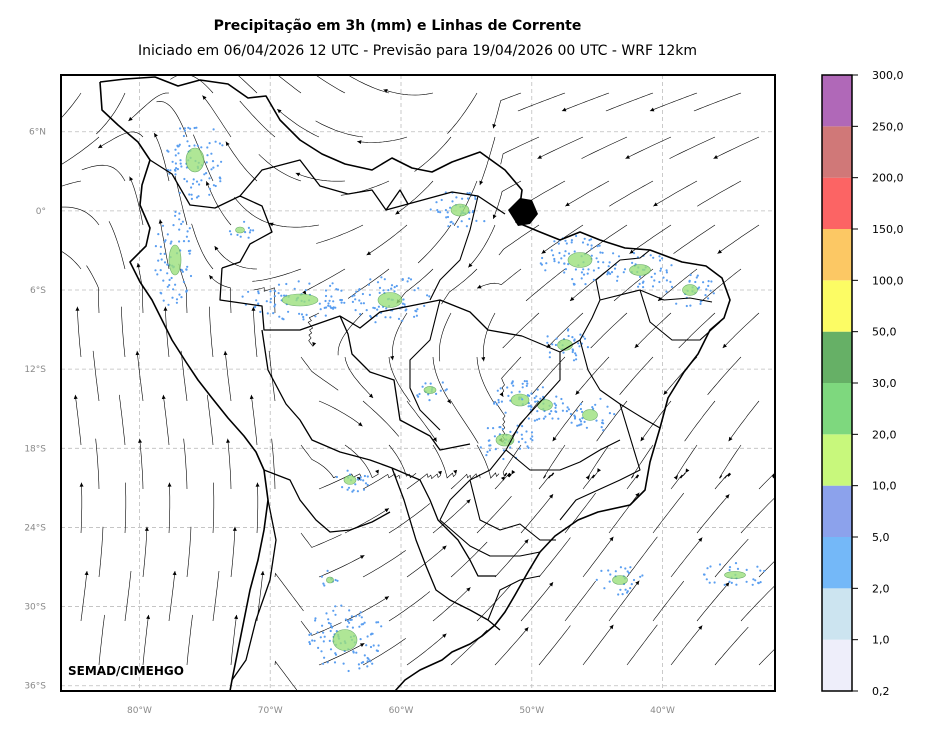  I want to click on colorbar-segment, so click(837, 460).